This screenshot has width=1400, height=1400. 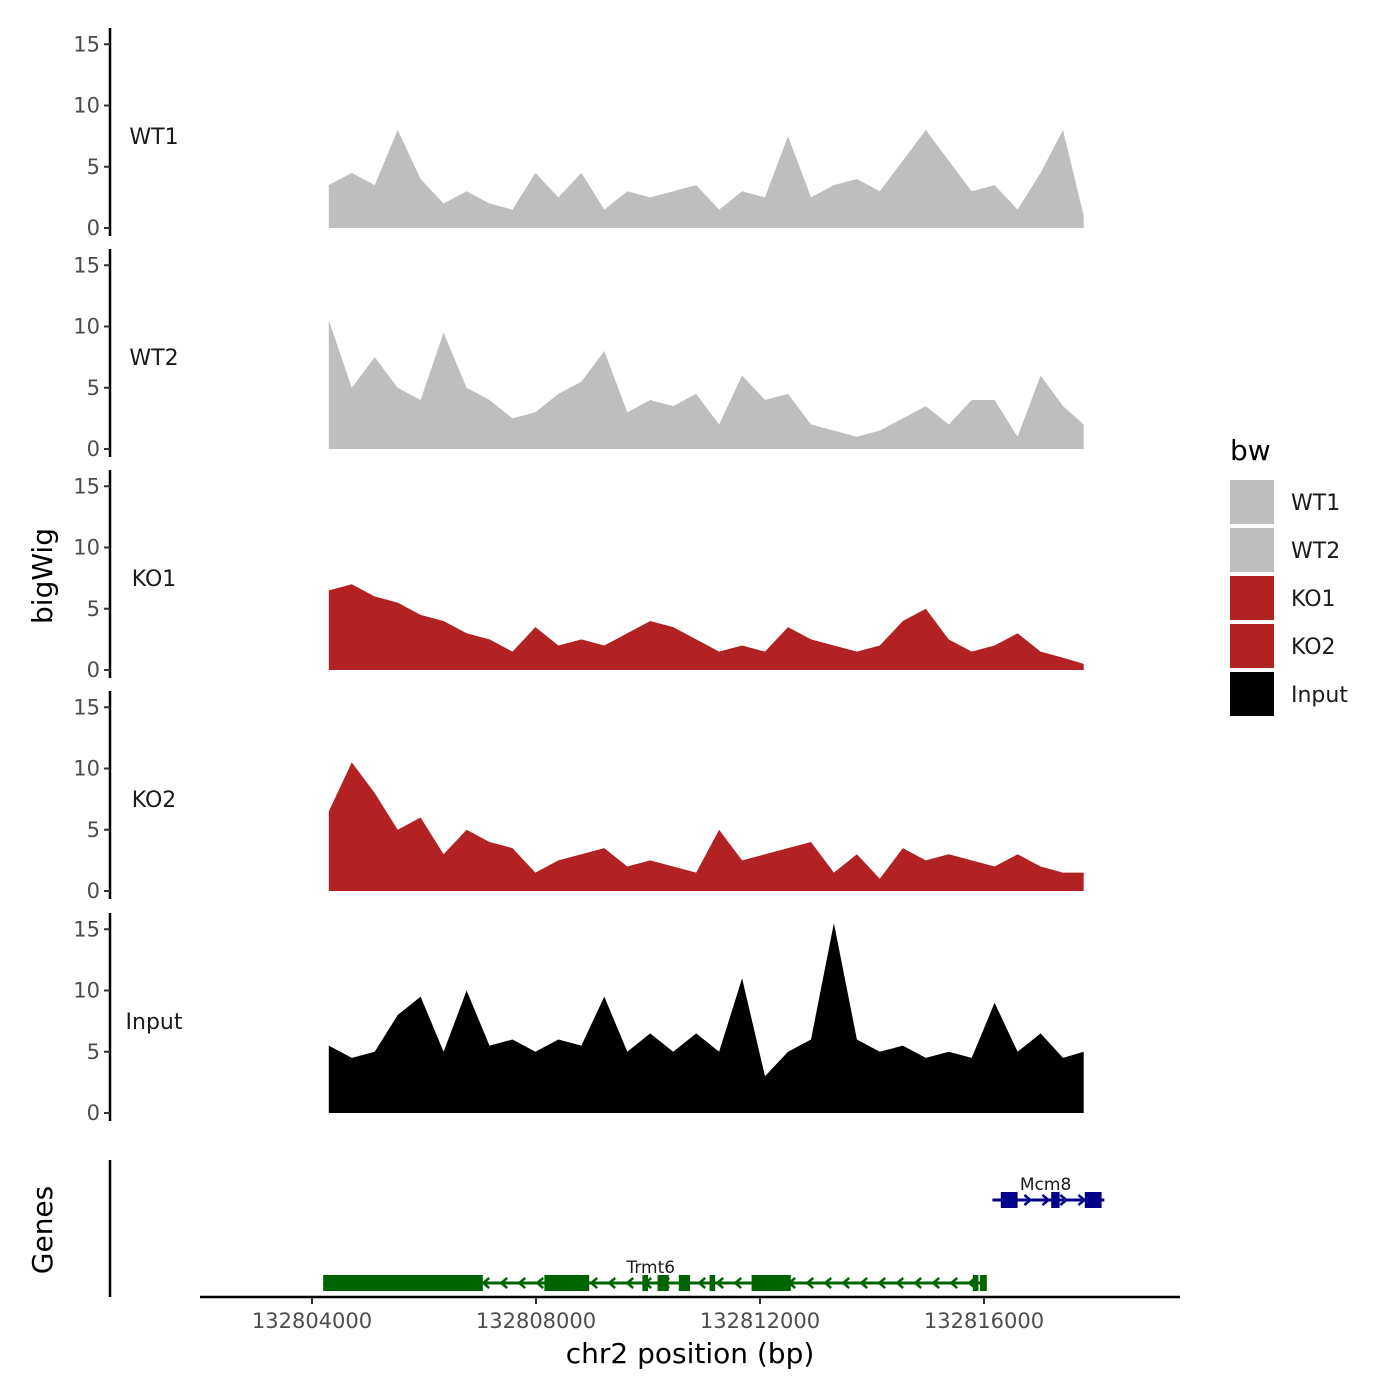 What do you see at coordinates (1315, 551) in the screenshot?
I see `legend-label: WT2` at bounding box center [1315, 551].